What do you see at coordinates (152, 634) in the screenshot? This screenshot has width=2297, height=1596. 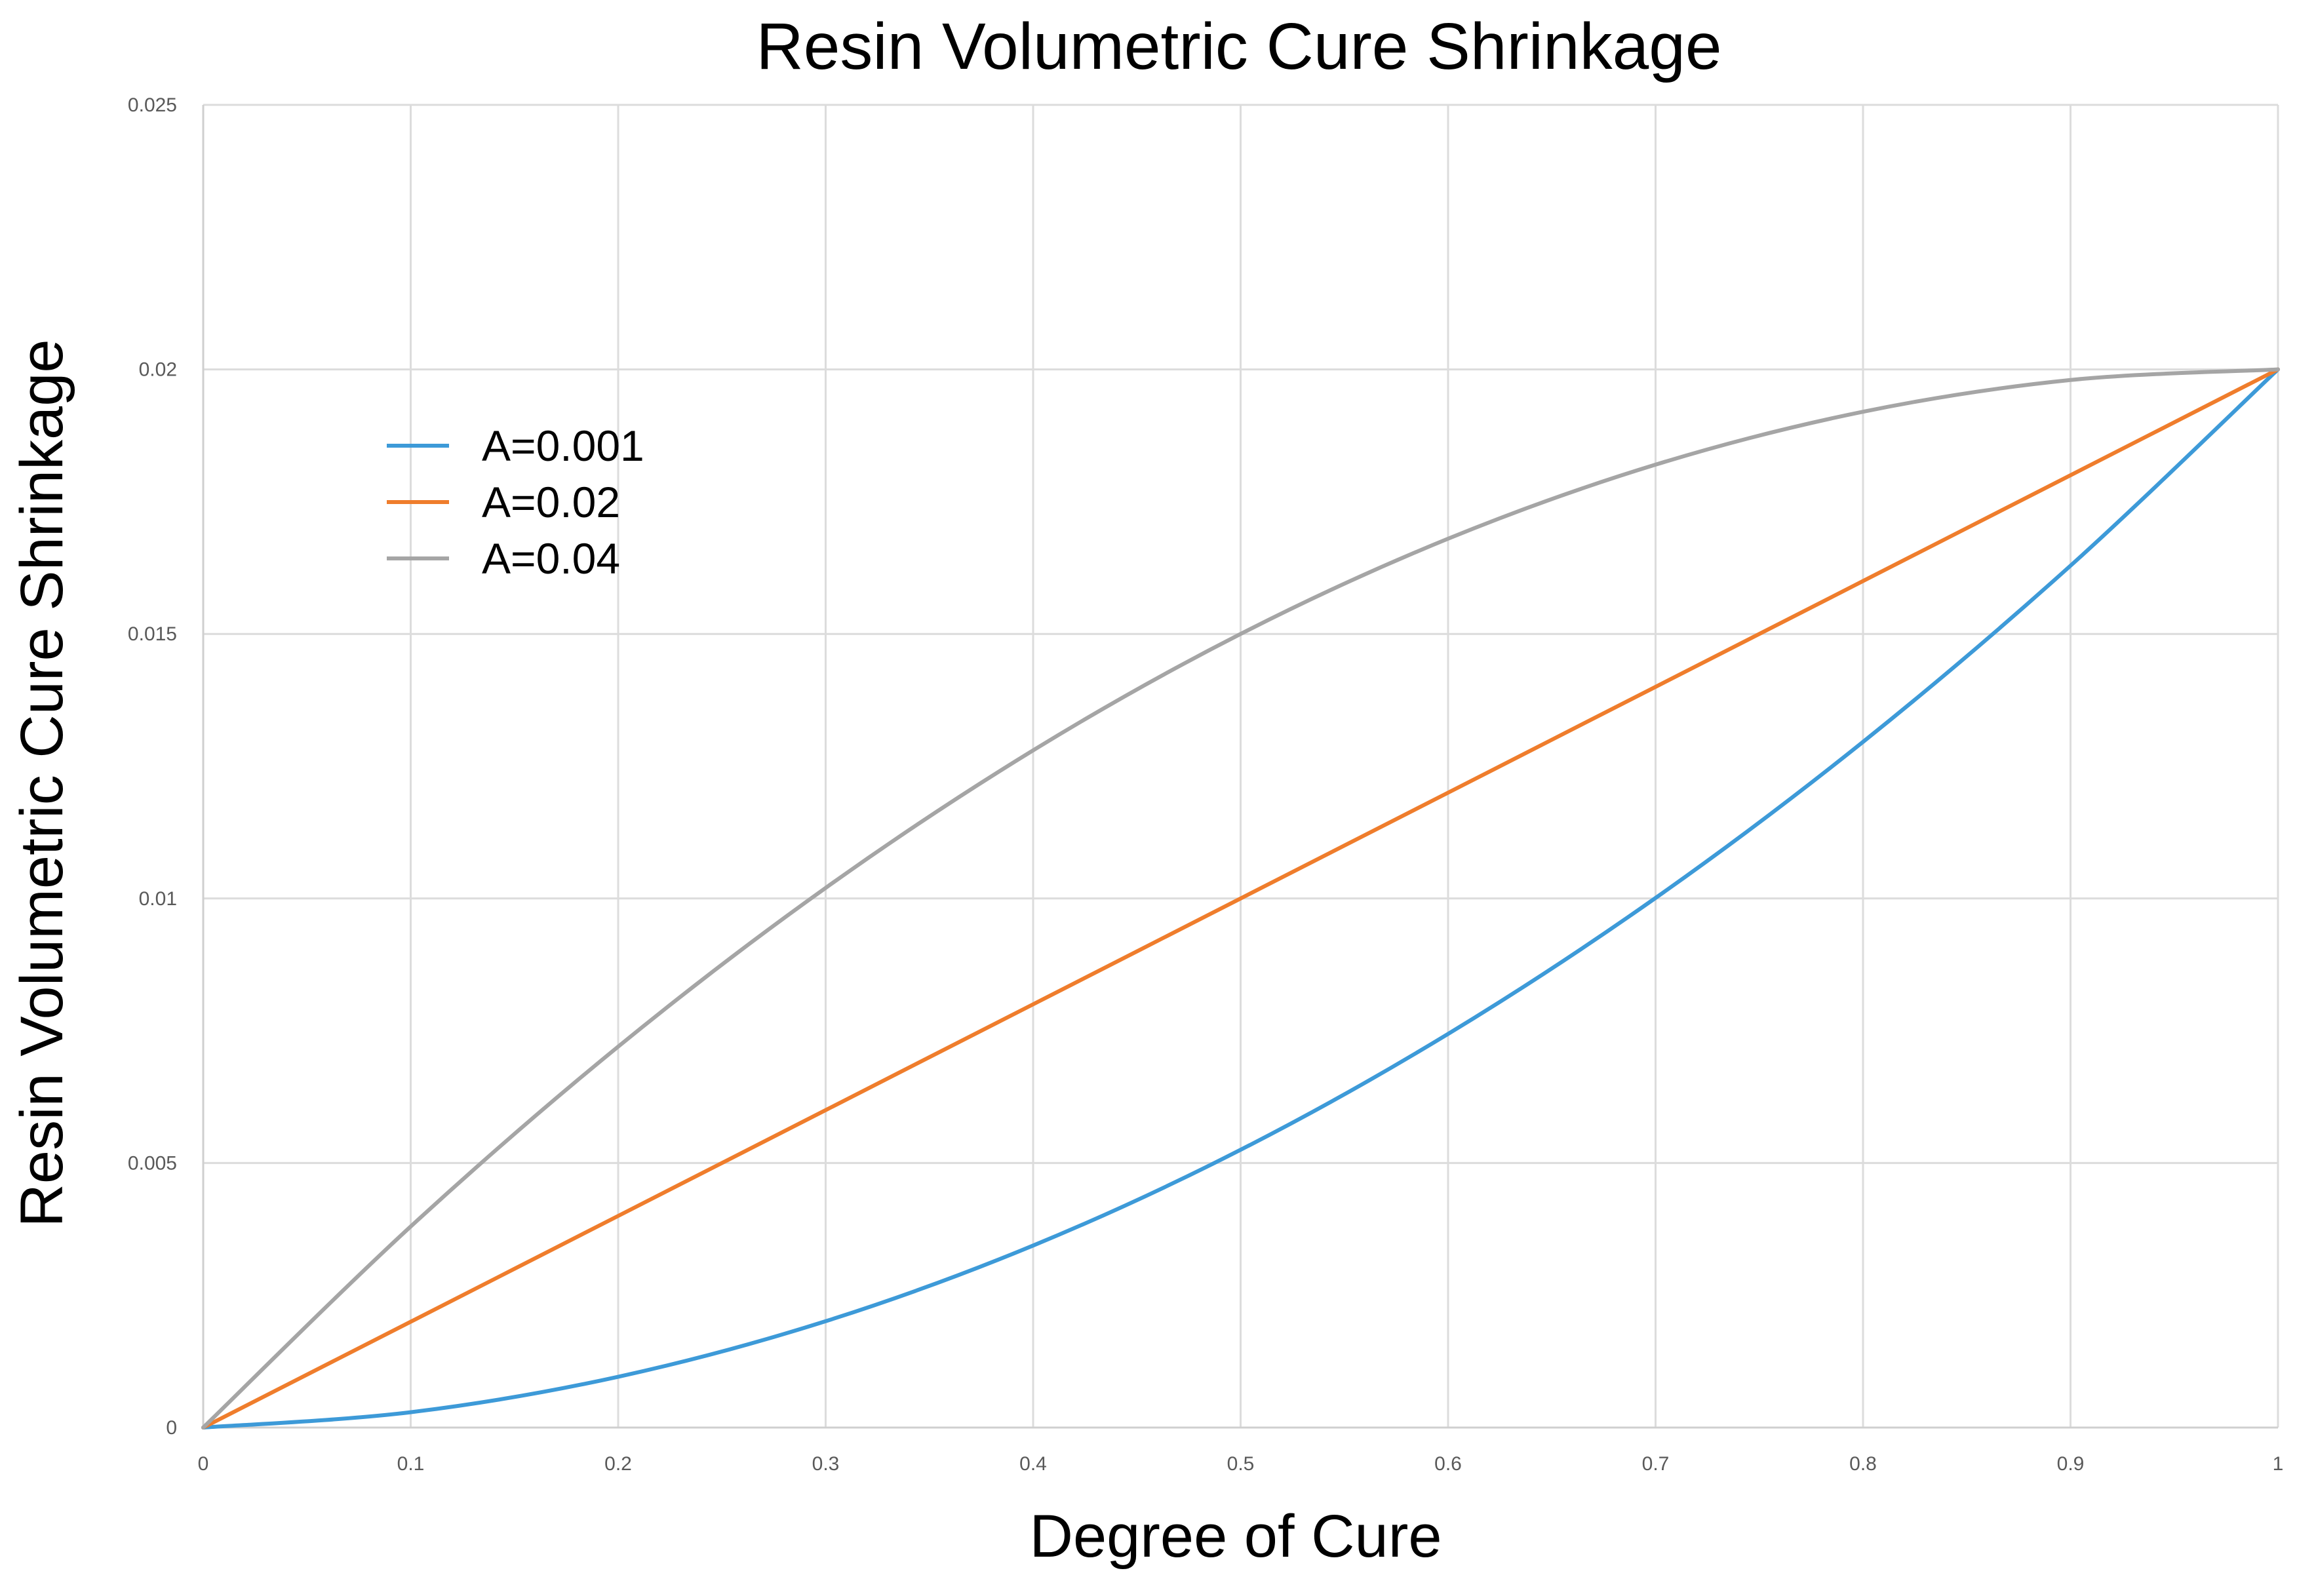 I see `y-tick-label: 0.015` at bounding box center [152, 634].